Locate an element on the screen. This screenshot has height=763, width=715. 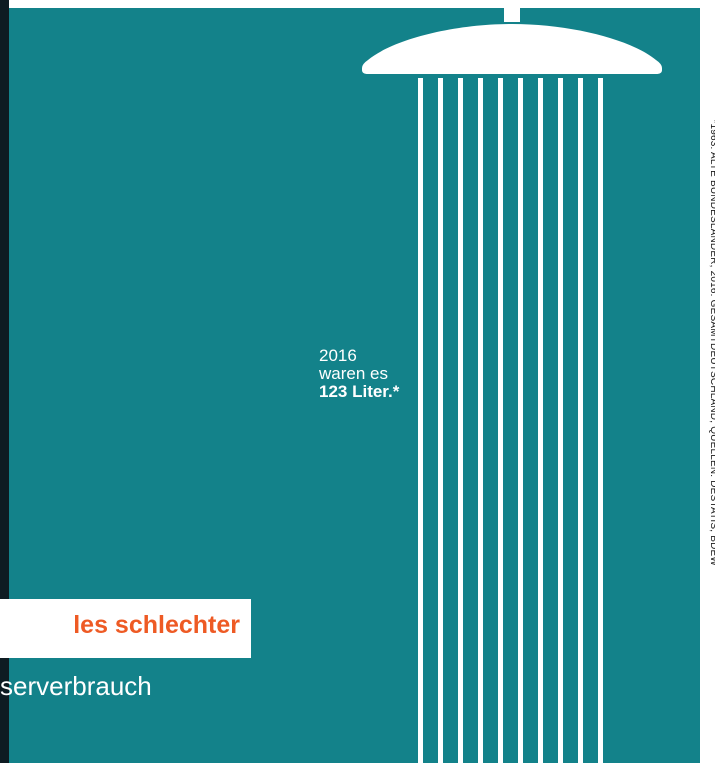
shower-head is located at coordinates (512, 49).